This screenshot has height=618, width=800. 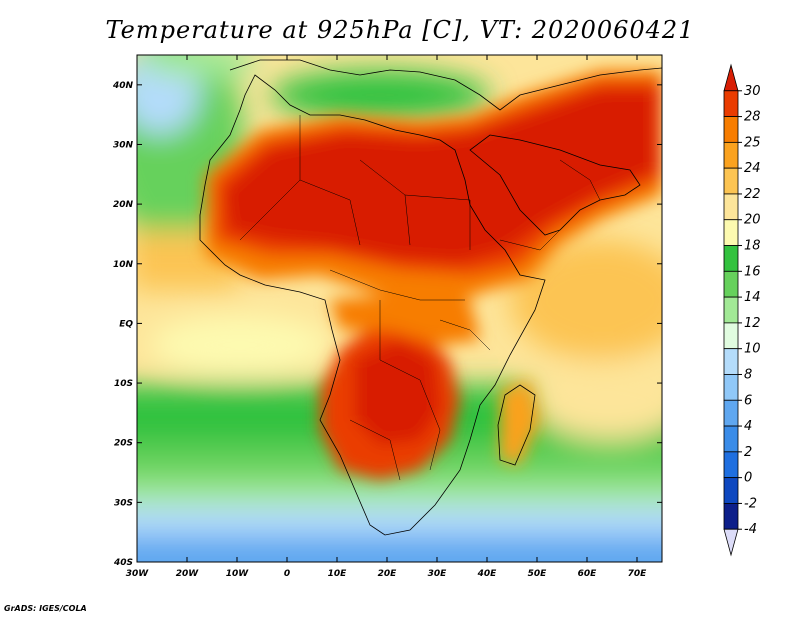 What do you see at coordinates (588, 574) in the screenshot?
I see `lon-tick-label: 60E` at bounding box center [588, 574].